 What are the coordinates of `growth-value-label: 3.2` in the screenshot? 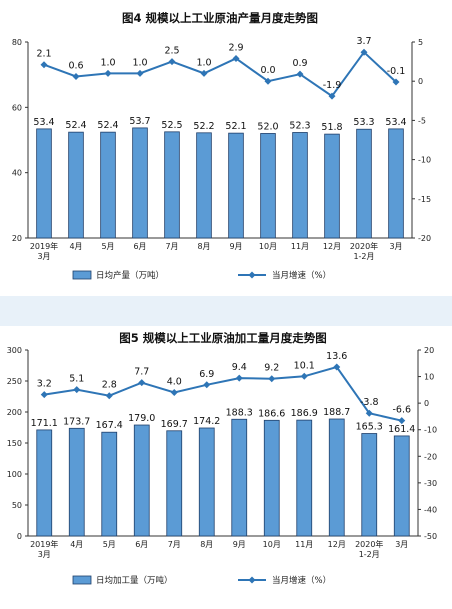 It's located at (44, 384).